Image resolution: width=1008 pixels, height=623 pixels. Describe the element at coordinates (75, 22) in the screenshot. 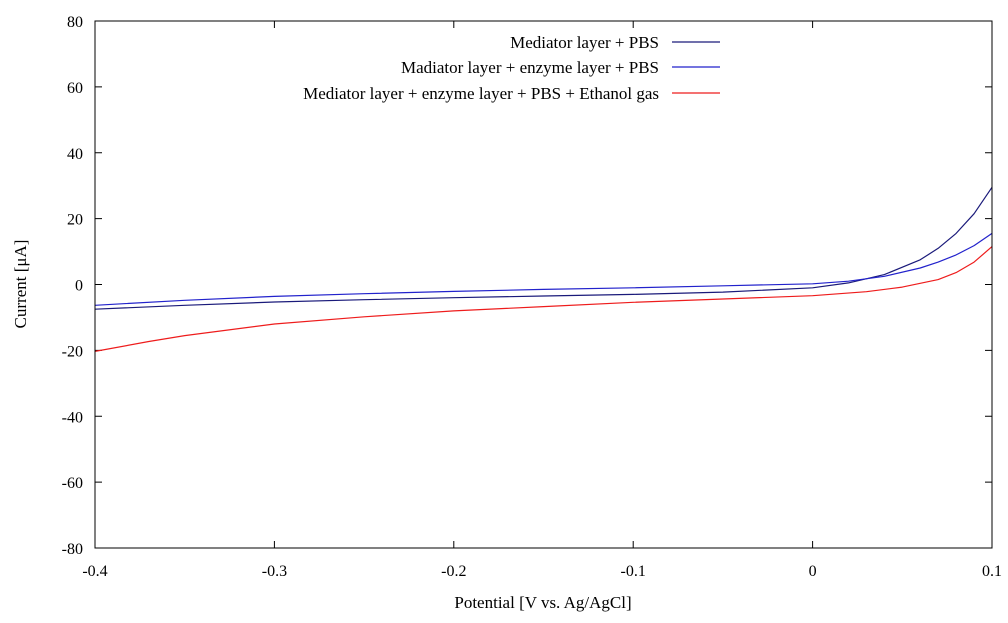

I see `y-tick-label: 80` at that location.